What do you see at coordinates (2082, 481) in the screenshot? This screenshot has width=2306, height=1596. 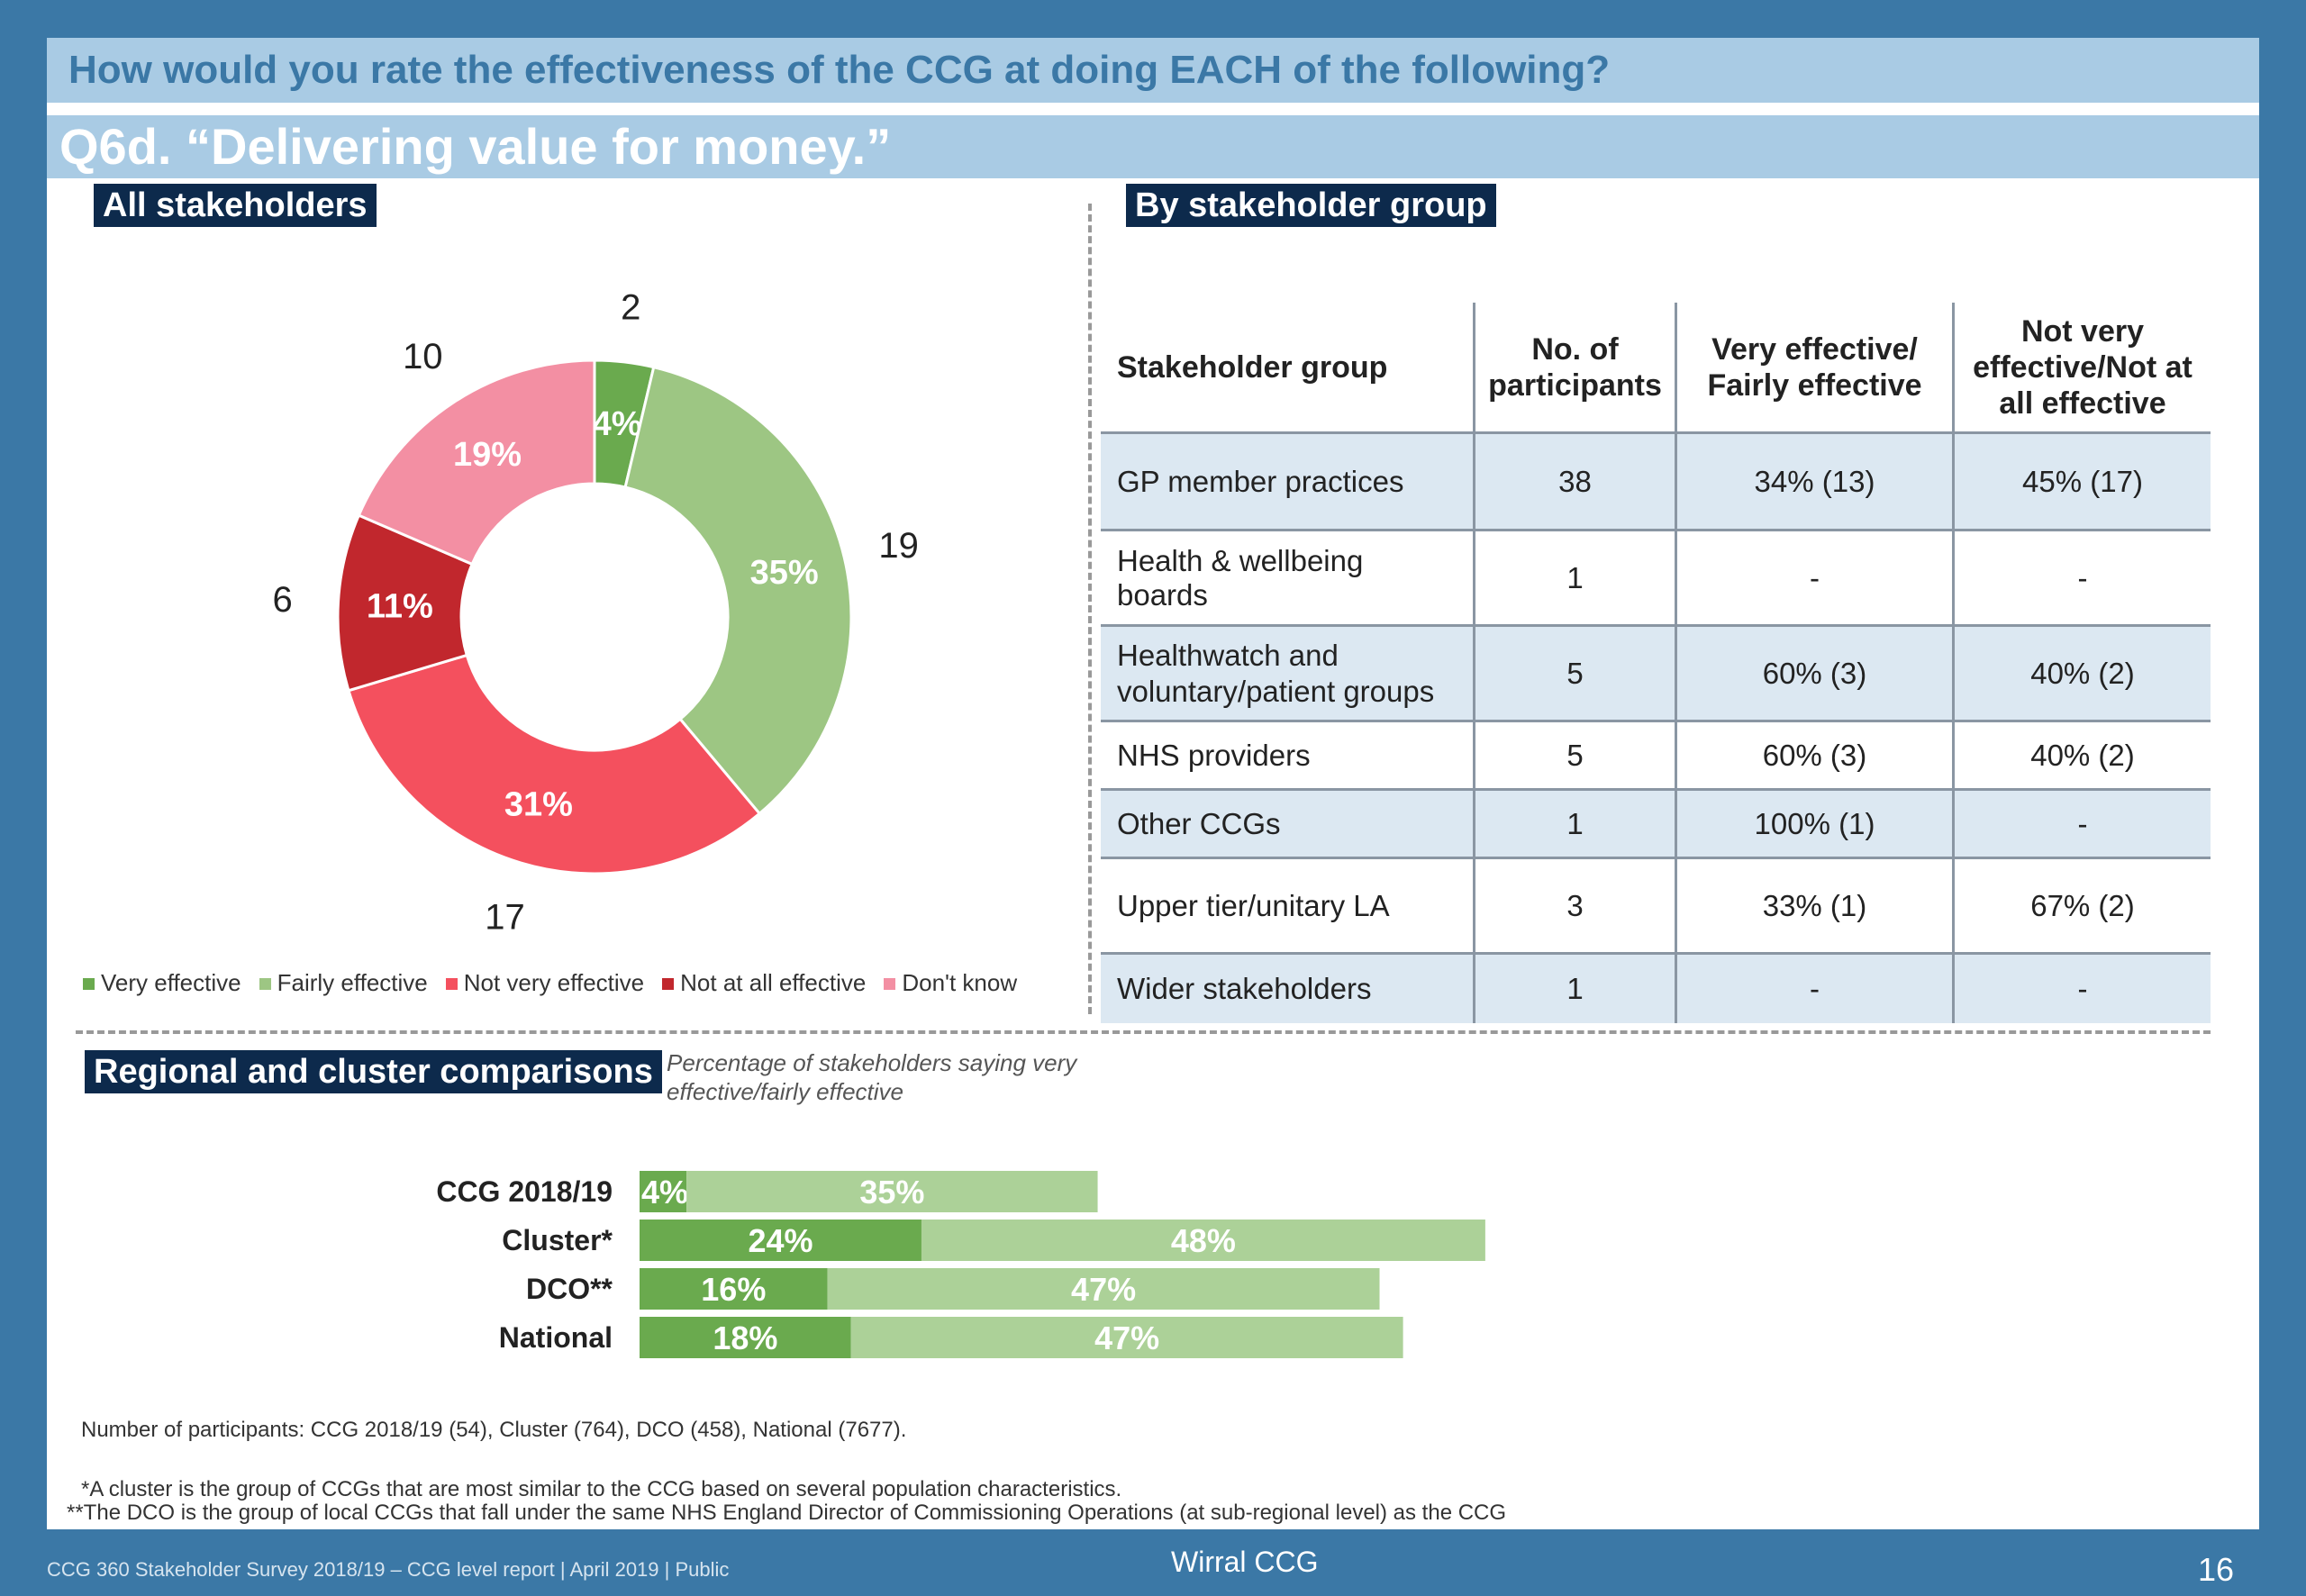 I see `row-not-effective: 45% (17)` at bounding box center [2082, 481].